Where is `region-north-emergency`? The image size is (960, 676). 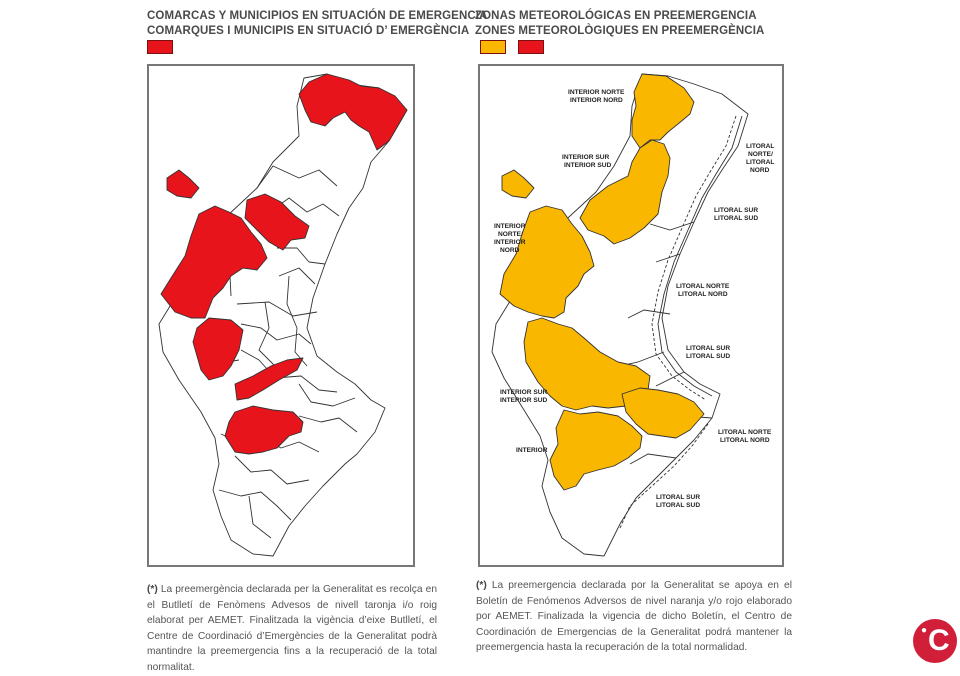 region-north-emergency is located at coordinates (353, 112).